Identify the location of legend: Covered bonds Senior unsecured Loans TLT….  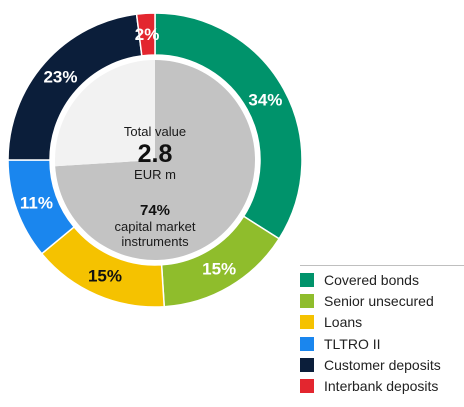
(382, 331).